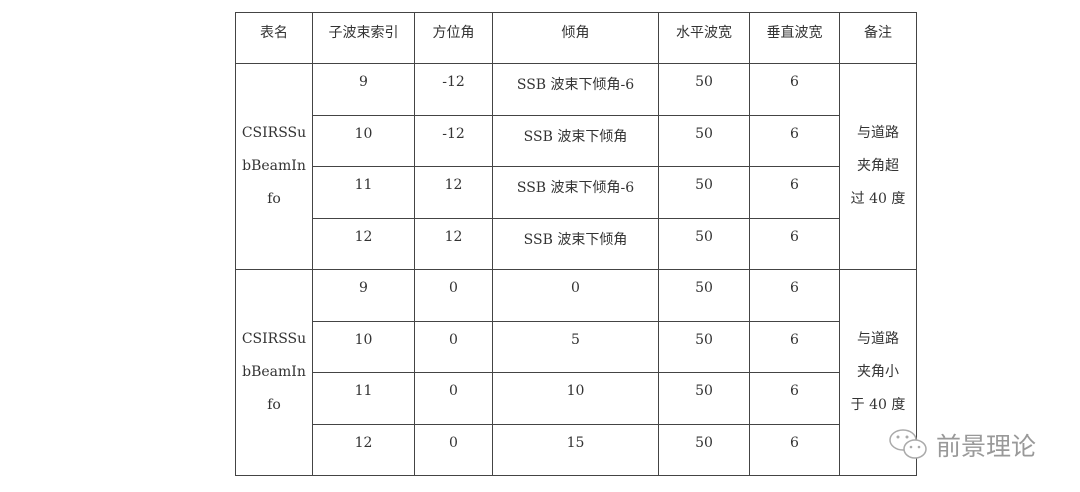 This screenshot has width=1080, height=492. What do you see at coordinates (794, 38) in the screenshot?
I see `header-vertical-width: 垂直波宽` at bounding box center [794, 38].